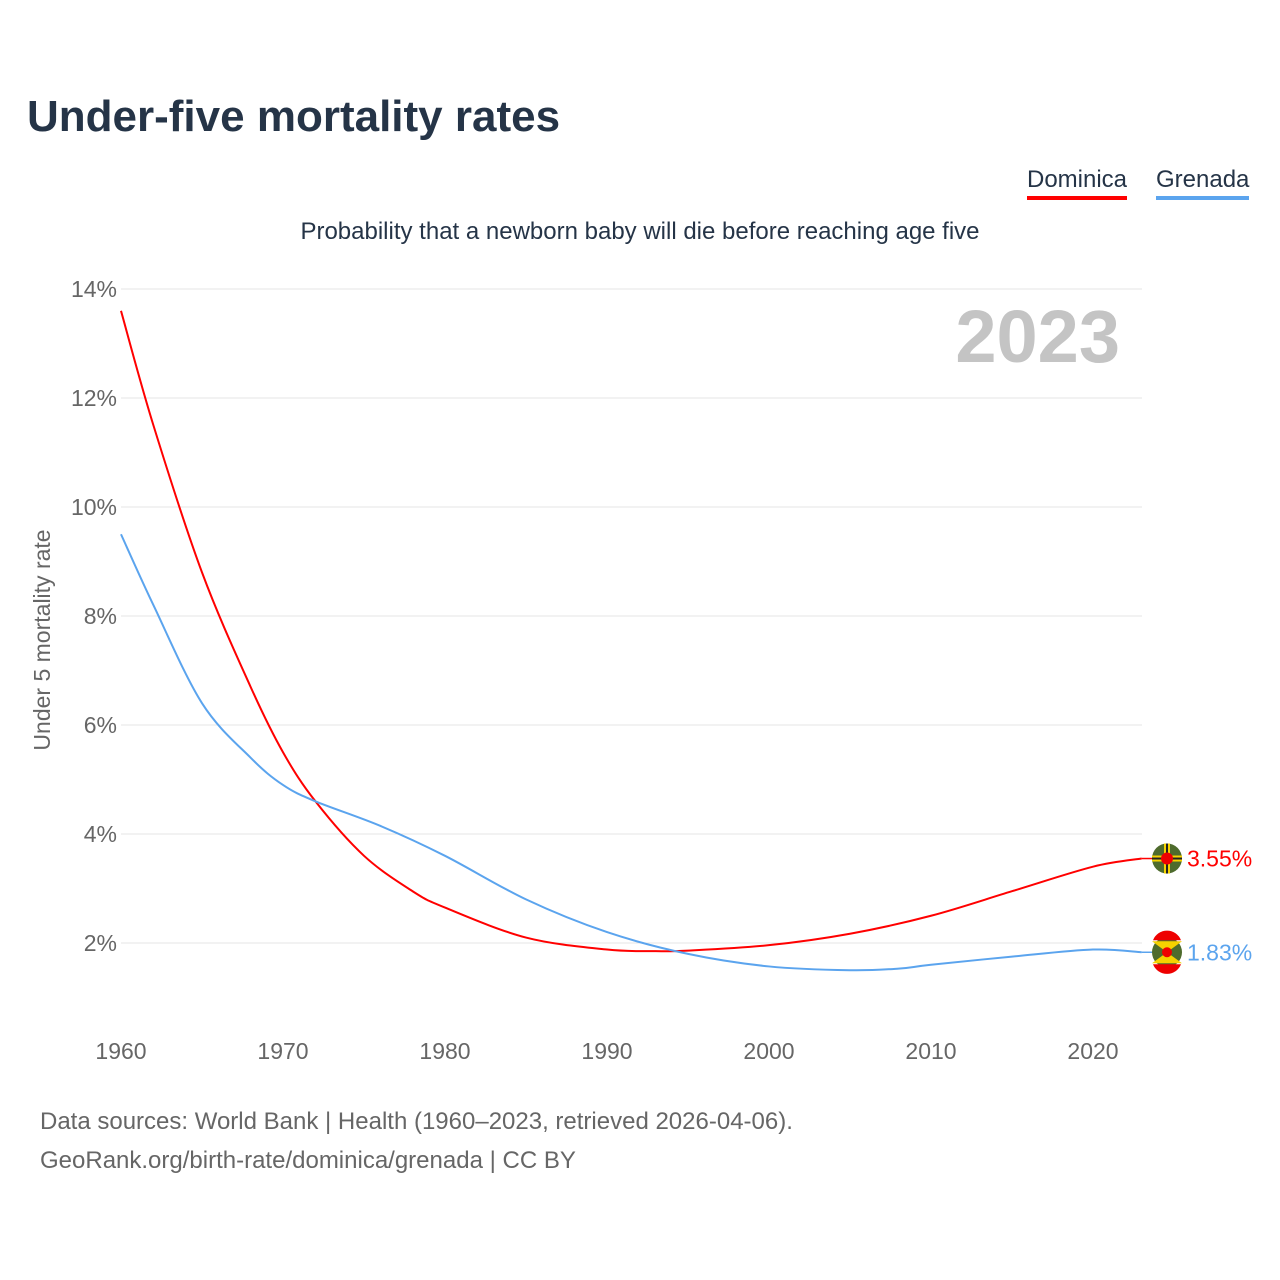  I want to click on year-watermark: 2023, so click(1037, 336).